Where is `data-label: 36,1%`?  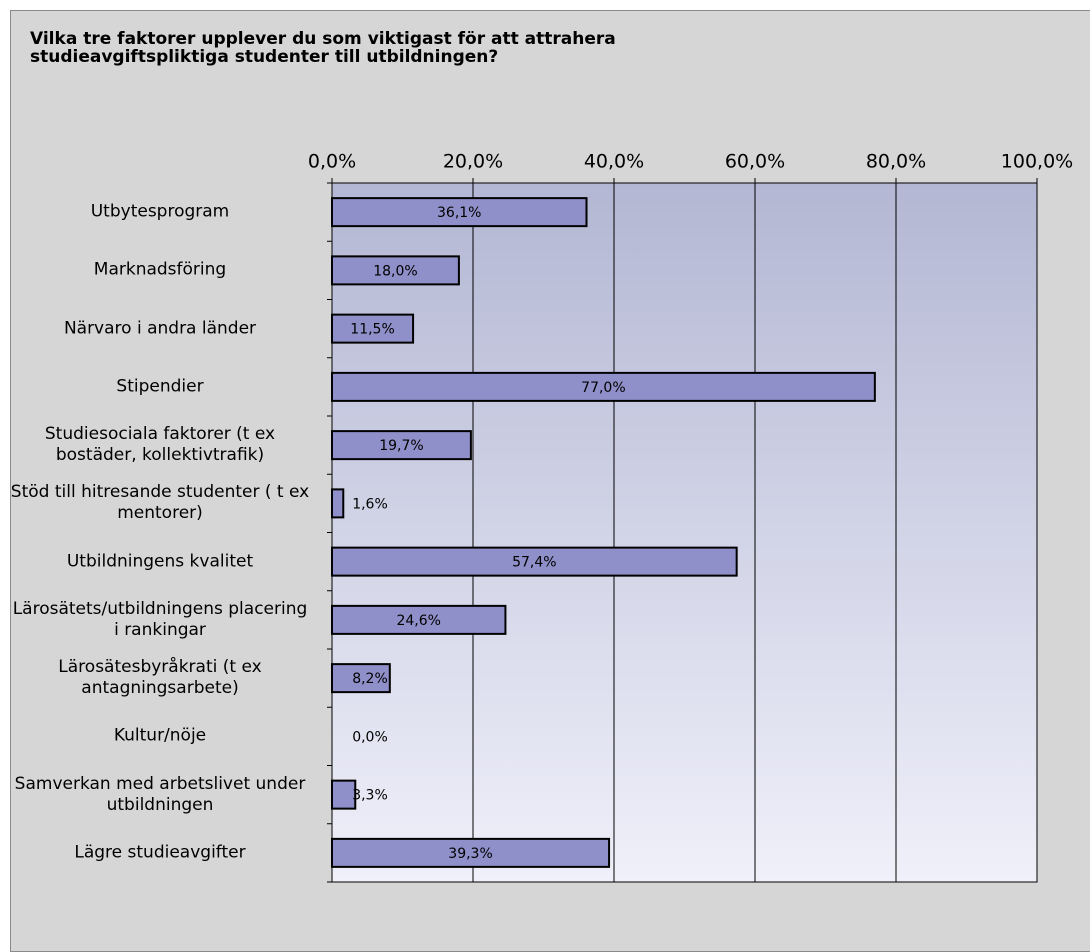
data-label: 36,1% is located at coordinates (459, 213).